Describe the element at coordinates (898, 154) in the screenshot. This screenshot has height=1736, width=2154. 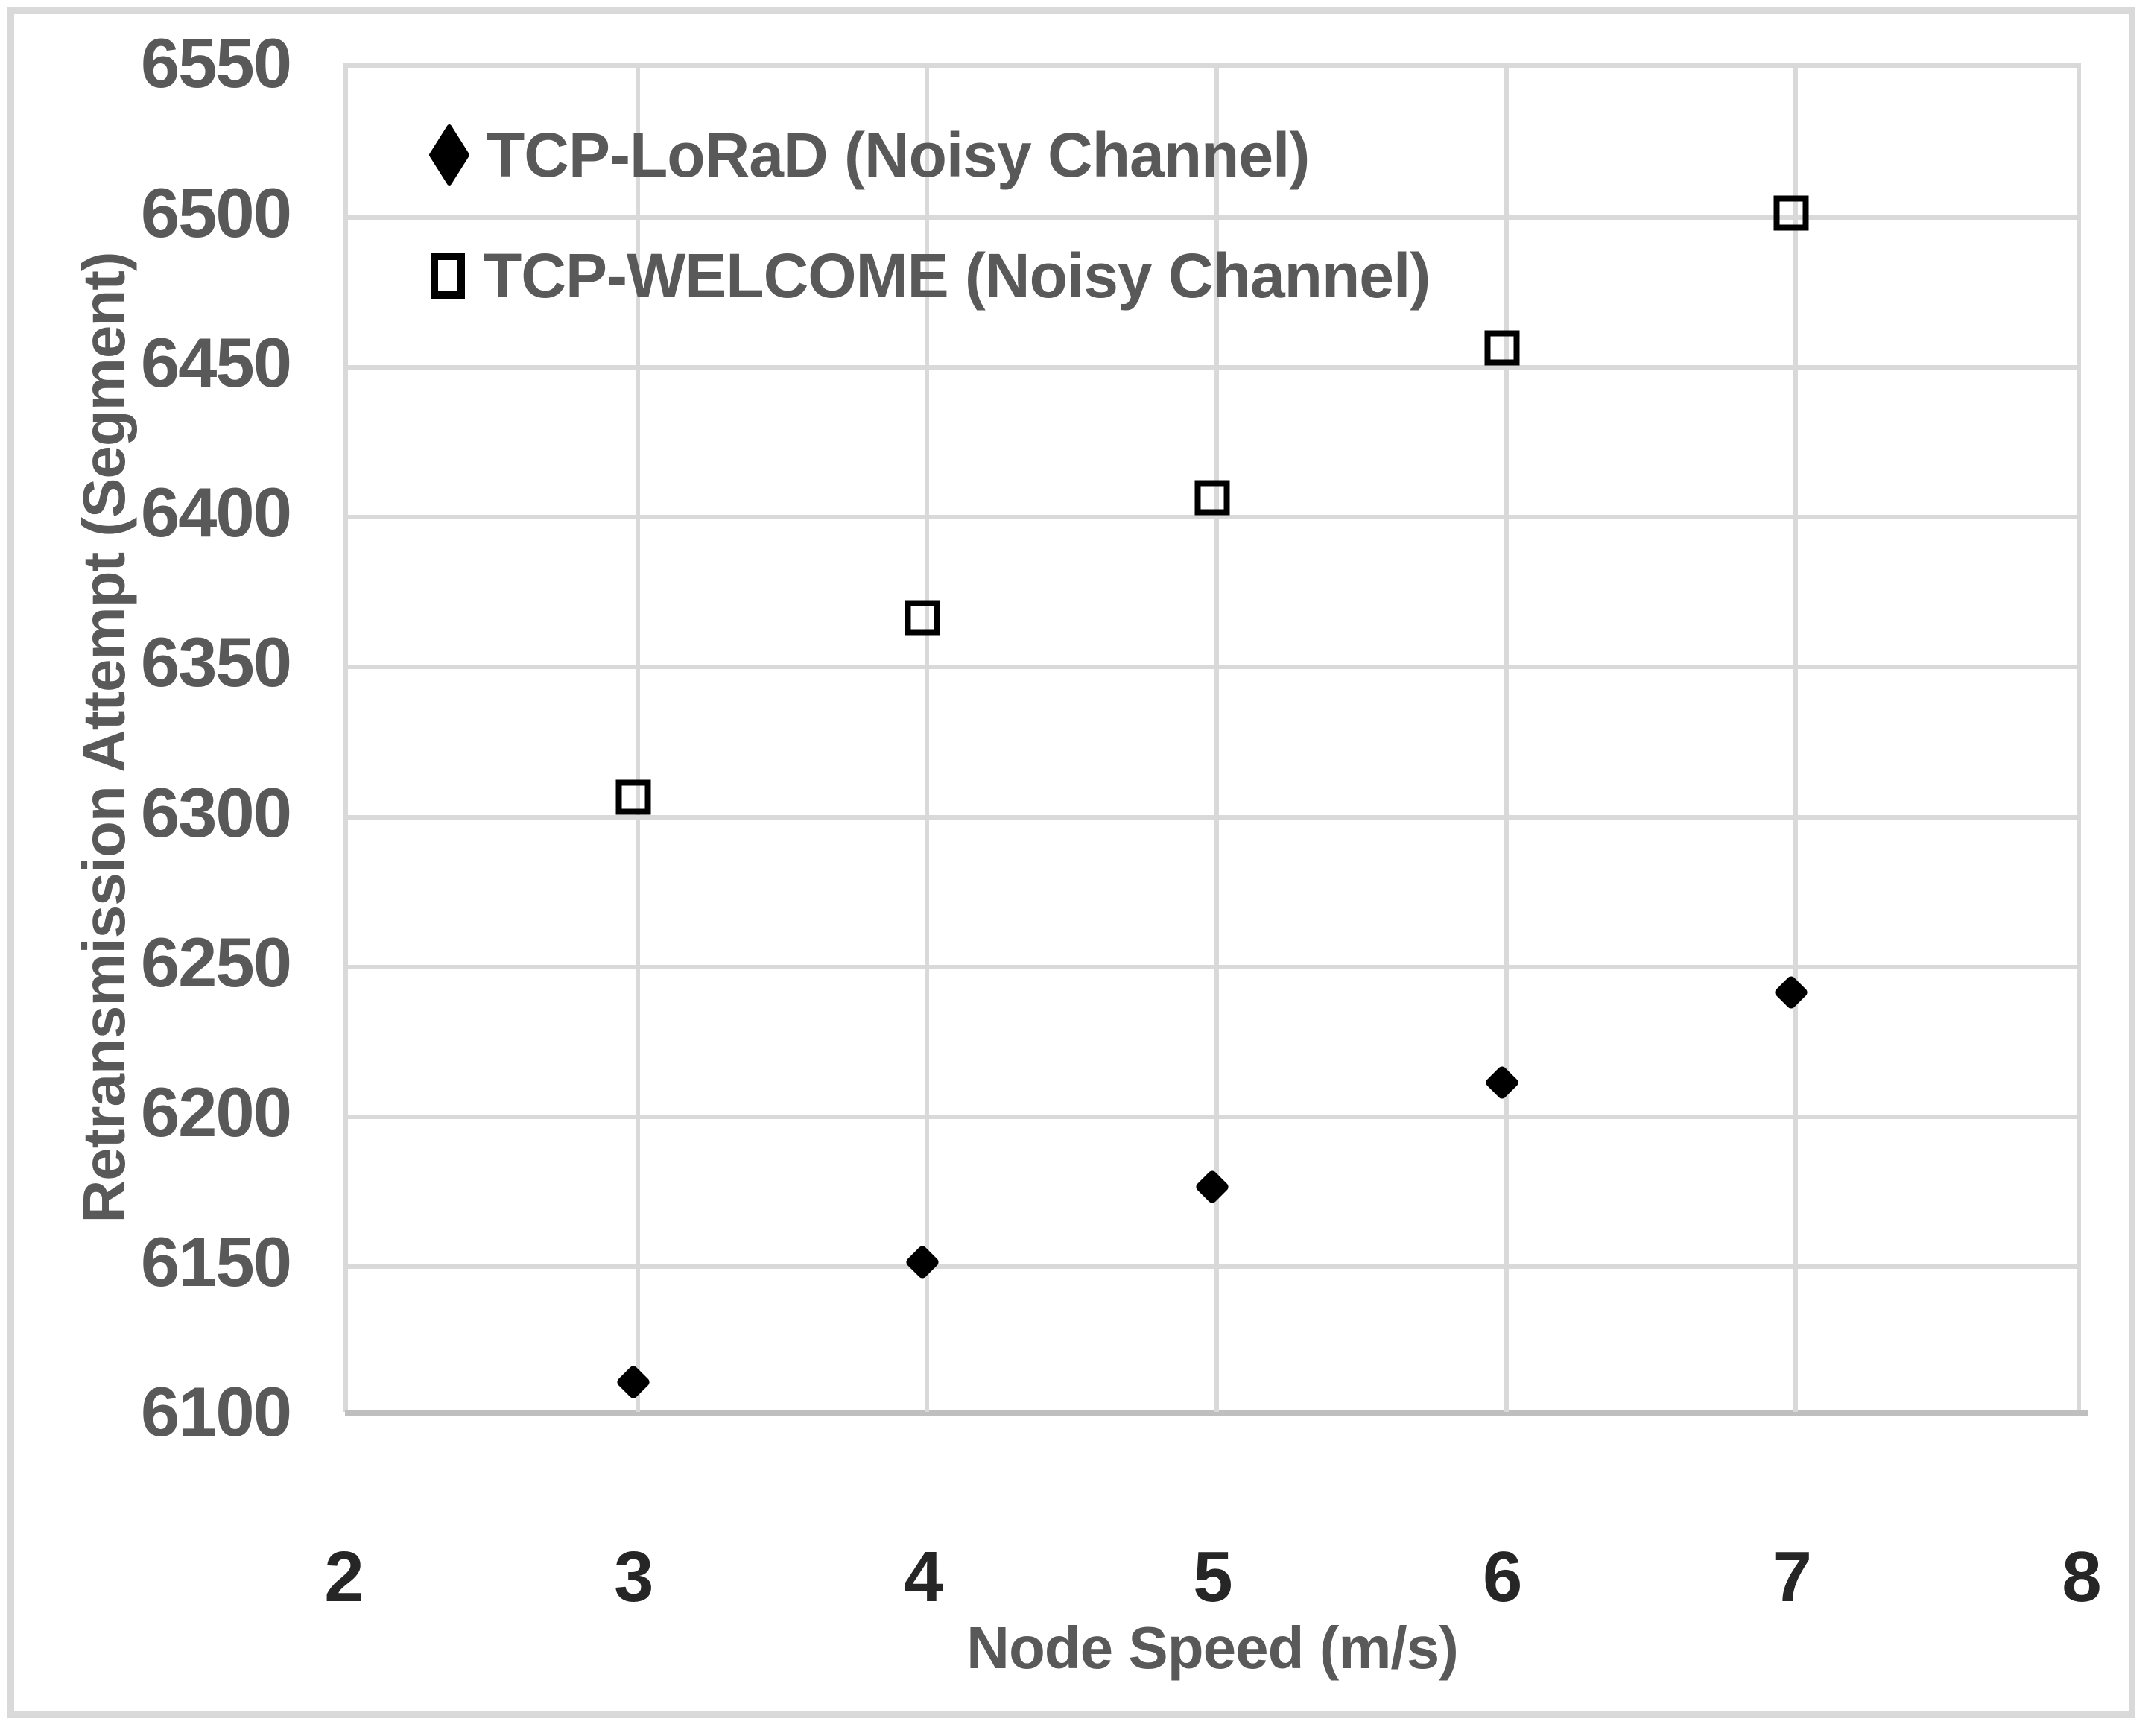
I see `legend-label-tcp-lorad: TCP-LoRaD (Noisy Channel)` at that location.